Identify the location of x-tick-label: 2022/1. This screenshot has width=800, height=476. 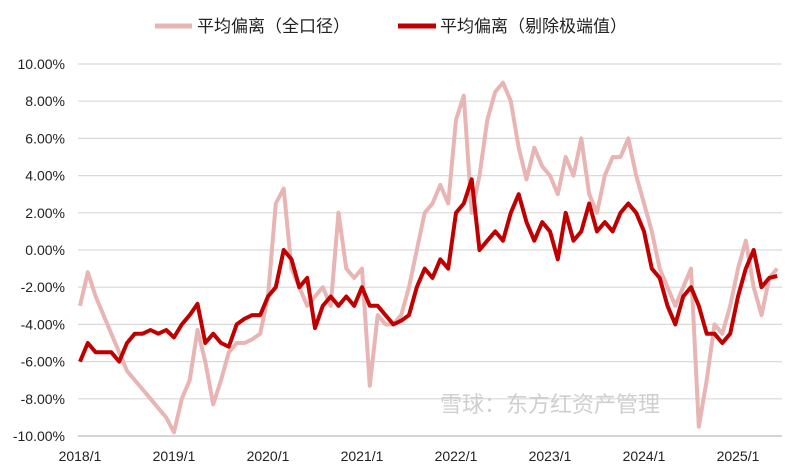
(456, 456).